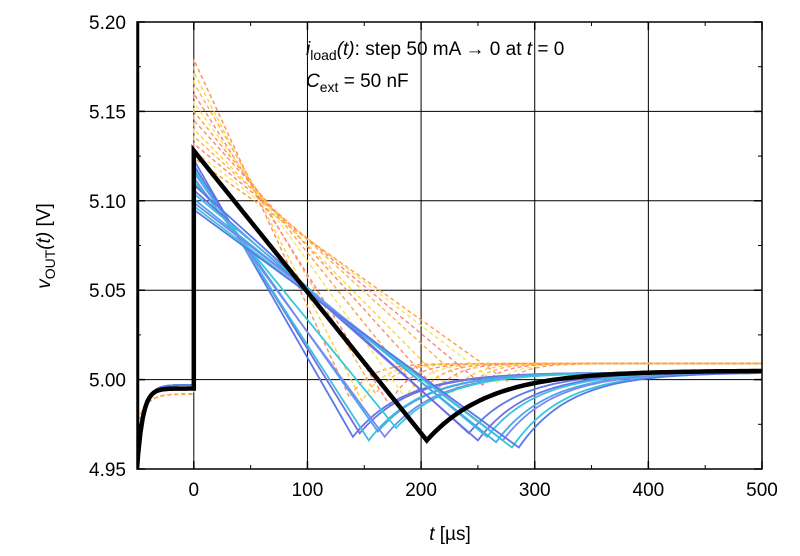 This screenshot has width=800, height=556. Describe the element at coordinates (107, 202) in the screenshot. I see `y-tick-label: 5.10` at that location.